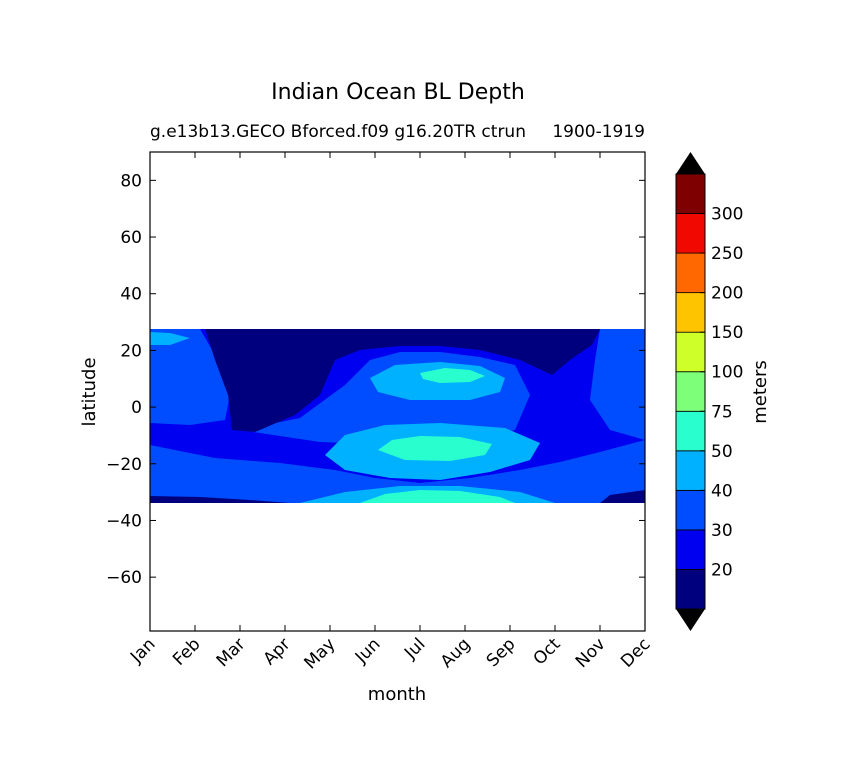 This screenshot has width=850, height=783. I want to click on colorbar-tick-label: 100, so click(727, 373).